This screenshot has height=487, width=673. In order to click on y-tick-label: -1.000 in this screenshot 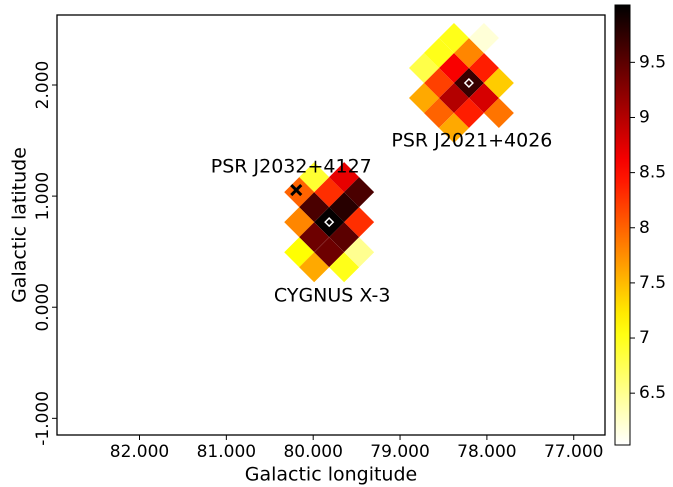, I will do `click(43, 418)`.